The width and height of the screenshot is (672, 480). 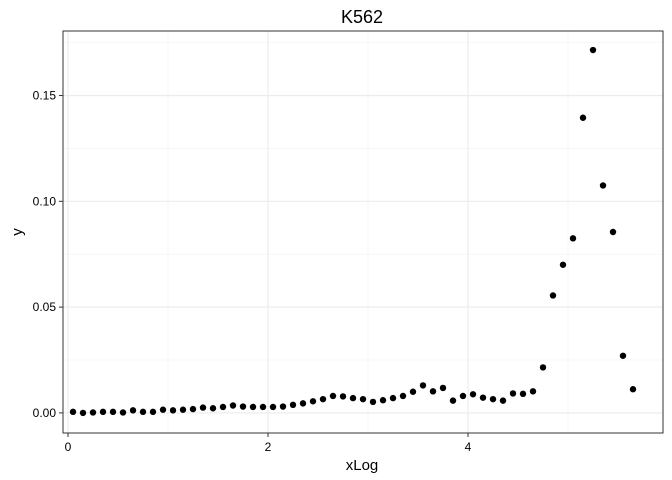 What do you see at coordinates (45, 413) in the screenshot?
I see `y-tick-label: 0.00` at bounding box center [45, 413].